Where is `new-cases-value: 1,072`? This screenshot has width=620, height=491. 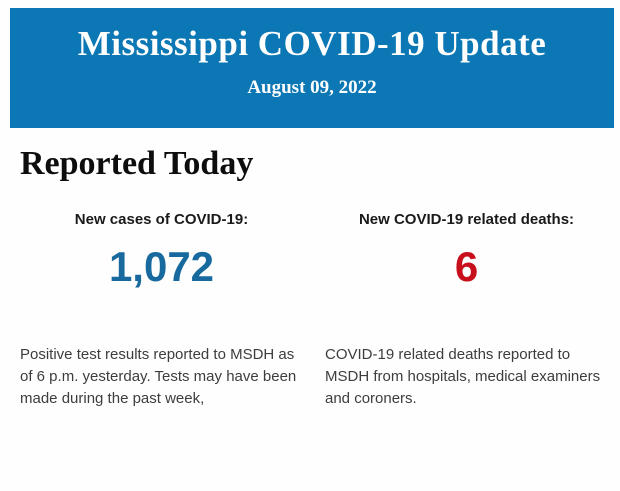 new-cases-value: 1,072 is located at coordinates (161, 267).